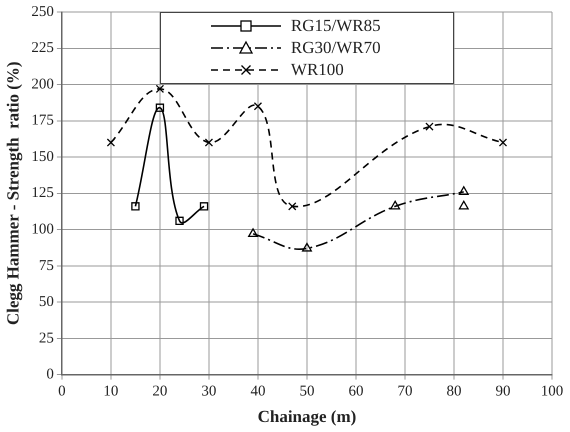  Describe the element at coordinates (42, 229) in the screenshot. I see `y-tick-label: 100` at that location.